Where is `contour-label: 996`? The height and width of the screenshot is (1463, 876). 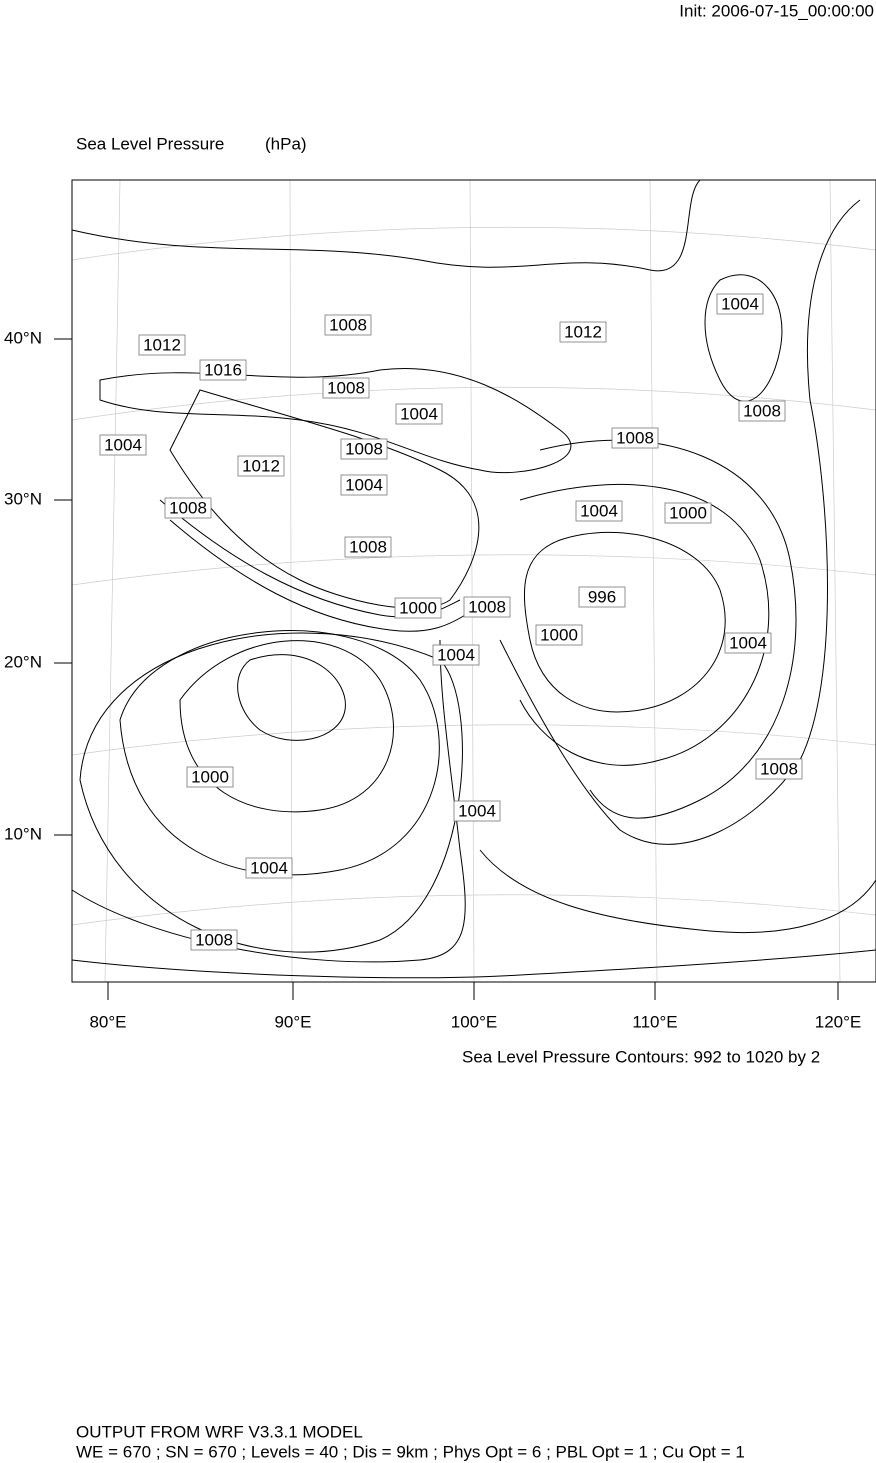 contour-label: 996 is located at coordinates (602, 596).